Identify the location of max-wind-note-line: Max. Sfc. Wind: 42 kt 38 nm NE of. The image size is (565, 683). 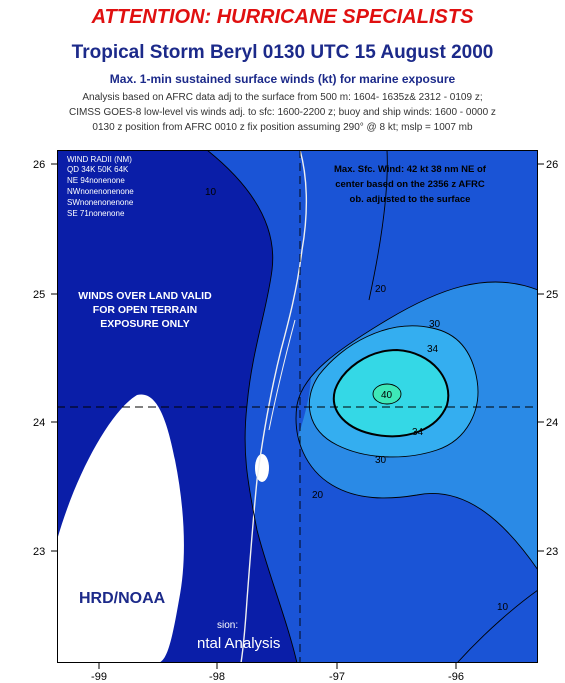
(410, 169).